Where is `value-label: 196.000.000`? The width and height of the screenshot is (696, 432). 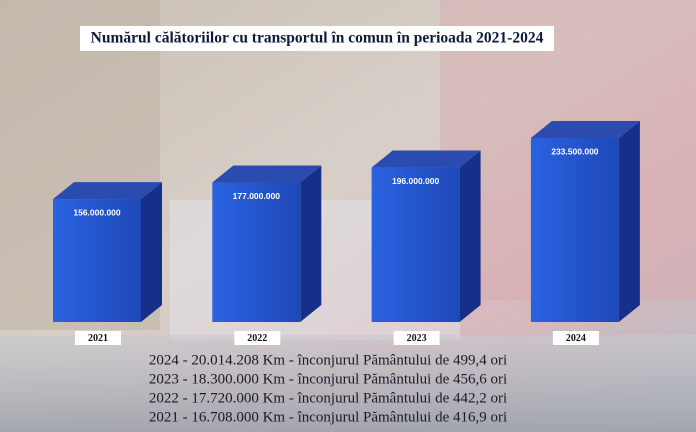
value-label: 196.000.000 is located at coordinates (416, 181).